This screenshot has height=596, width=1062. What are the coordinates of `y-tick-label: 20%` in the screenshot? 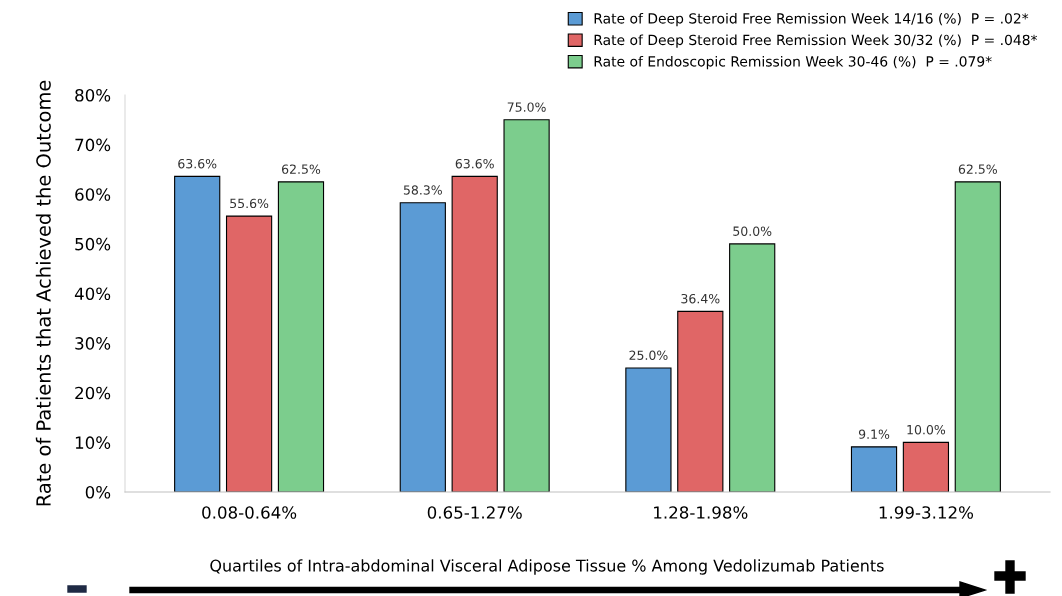 It's located at (93, 393).